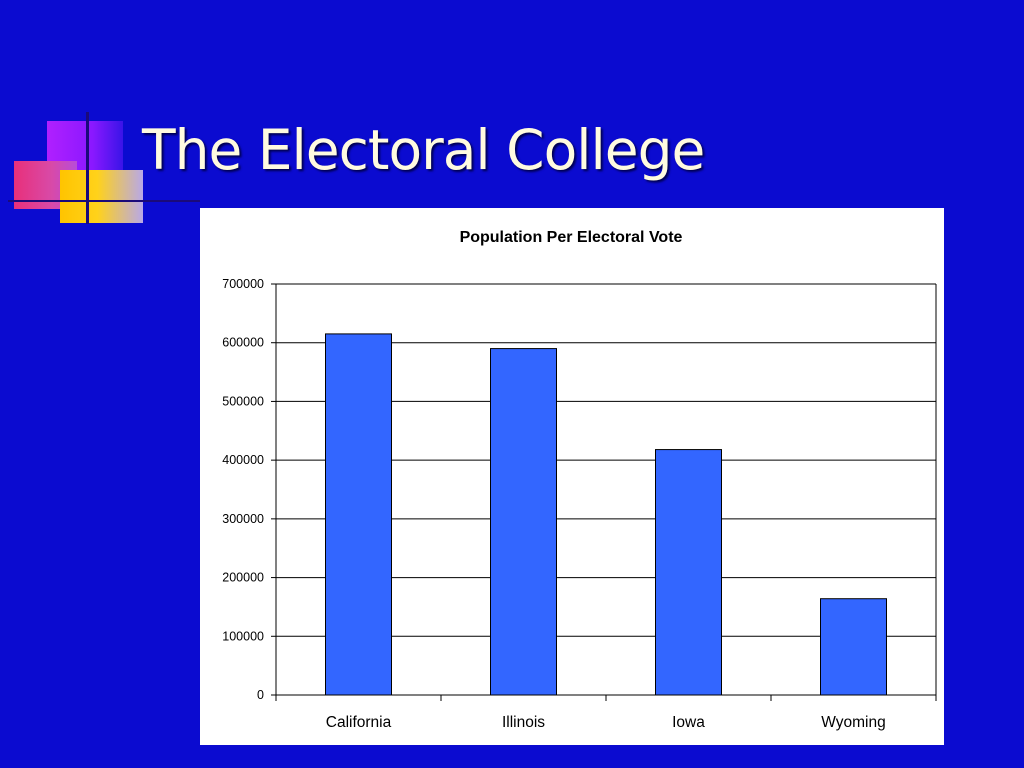 This screenshot has width=1024, height=768. Describe the element at coordinates (260, 695) in the screenshot. I see `y-tick-label: 0` at that location.